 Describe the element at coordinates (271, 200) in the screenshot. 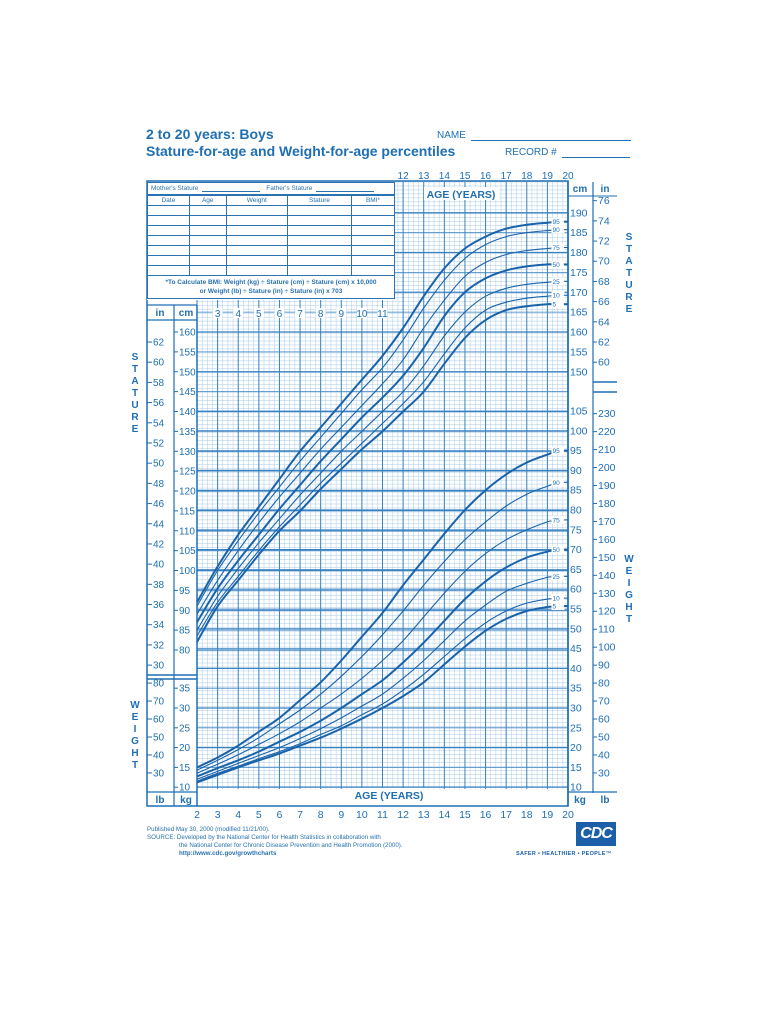

I see `table-header-row: Date Age Weight Stature BMI*` at that location.